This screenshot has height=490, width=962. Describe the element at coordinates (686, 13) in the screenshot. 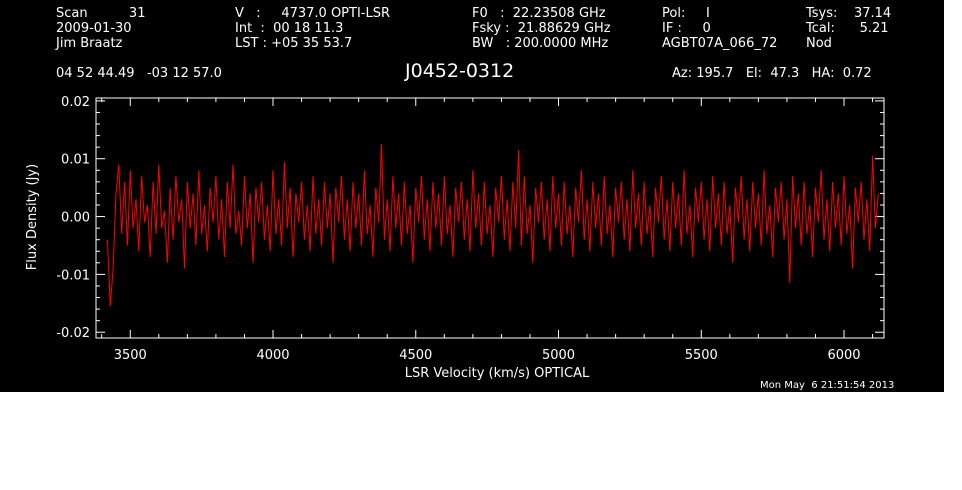

I see `polarization: Pol: I` at that location.